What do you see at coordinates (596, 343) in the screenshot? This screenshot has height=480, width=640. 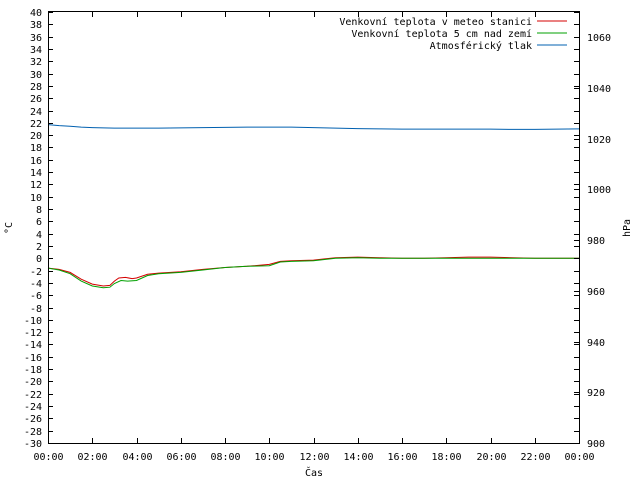 I see `y-tick-label-right: 940` at bounding box center [596, 343].